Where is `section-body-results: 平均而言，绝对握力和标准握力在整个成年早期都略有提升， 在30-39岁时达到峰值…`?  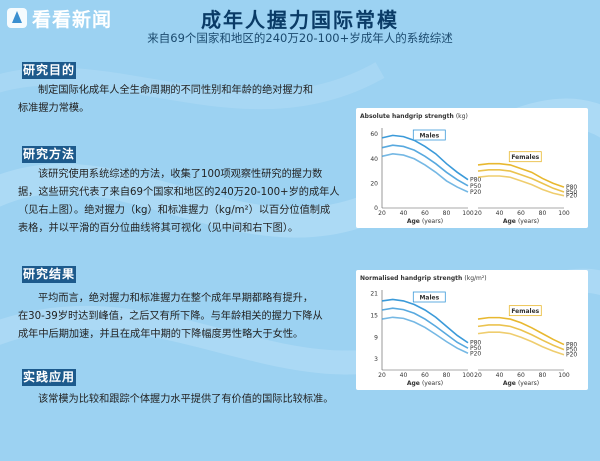
section-body-results: 平均而言，绝对握力和标准握力在整个成年早期都略有提升， 在30-39岁时达到峰值… is located at coordinates (182, 317).